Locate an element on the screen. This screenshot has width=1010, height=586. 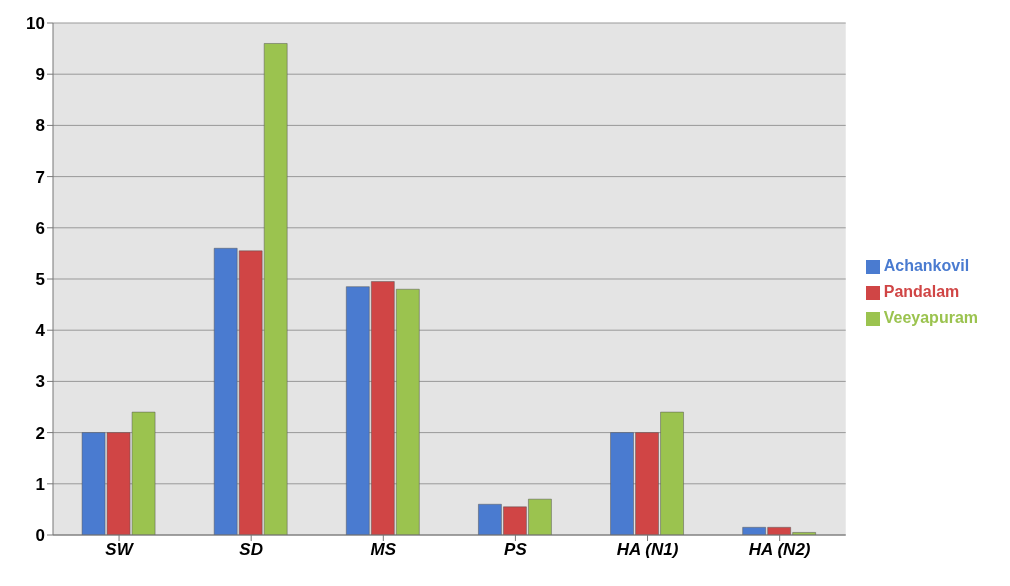
x-tick-label: HA (N2) is located at coordinates (779, 550).